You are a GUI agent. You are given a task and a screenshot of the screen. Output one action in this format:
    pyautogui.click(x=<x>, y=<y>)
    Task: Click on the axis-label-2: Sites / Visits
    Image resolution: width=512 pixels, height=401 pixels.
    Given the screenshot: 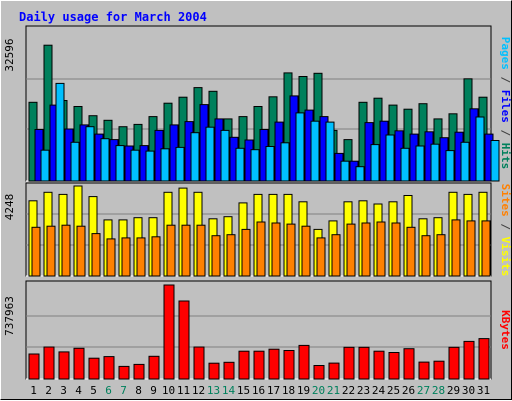 What is the action you would take?
    pyautogui.click(x=505, y=230)
    